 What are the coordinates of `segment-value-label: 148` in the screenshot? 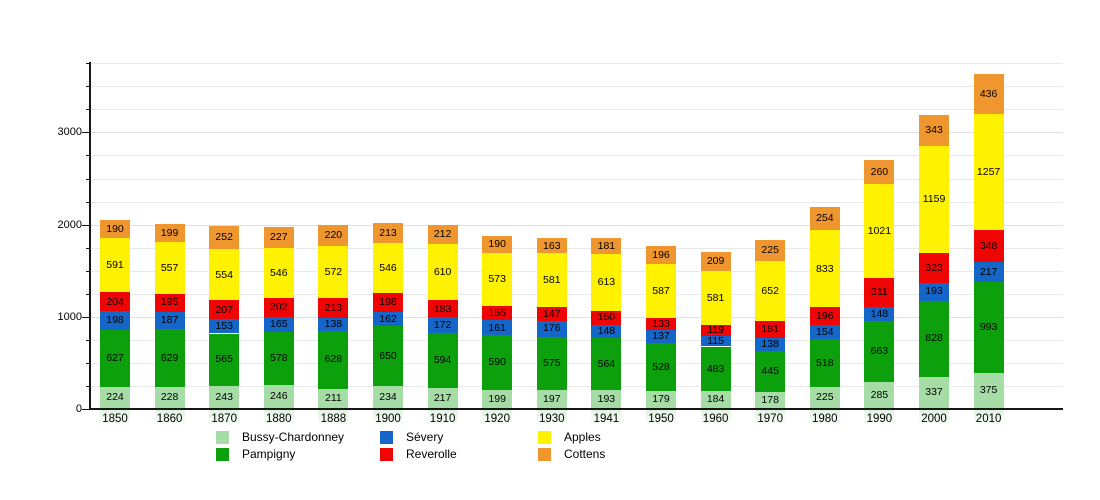 It's located at (879, 313).